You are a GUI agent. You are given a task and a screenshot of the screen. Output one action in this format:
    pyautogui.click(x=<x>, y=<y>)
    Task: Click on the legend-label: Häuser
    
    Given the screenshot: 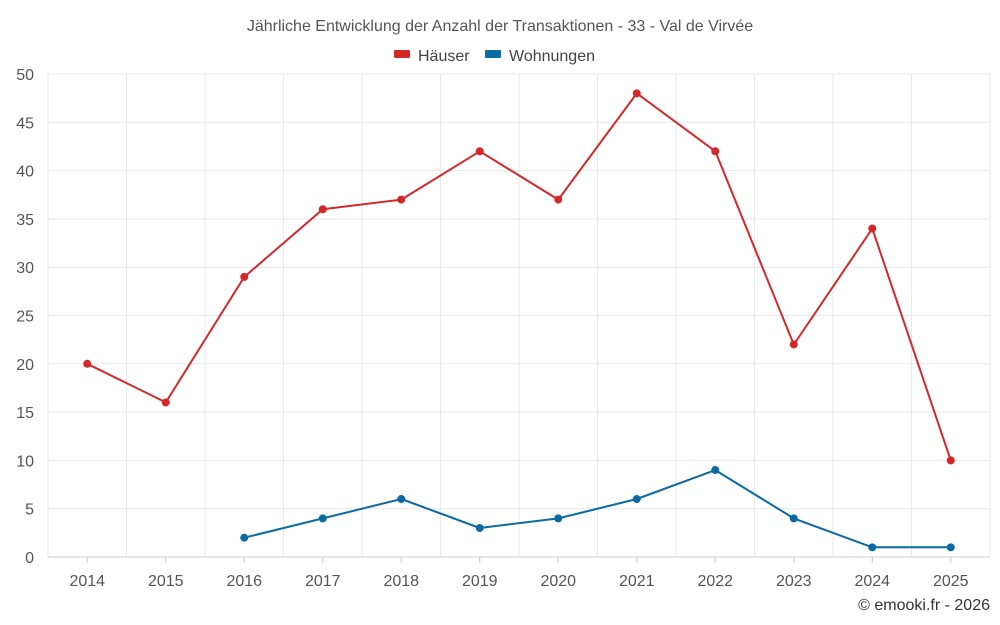 What is the action you would take?
    pyautogui.click(x=444, y=56)
    